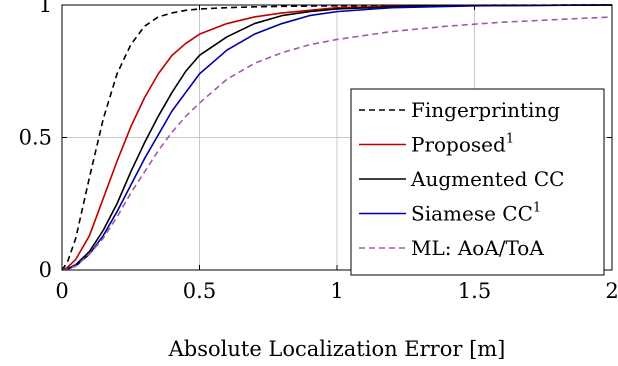 The image size is (618, 366). I want to click on x-tick-label: 0, so click(61, 291).